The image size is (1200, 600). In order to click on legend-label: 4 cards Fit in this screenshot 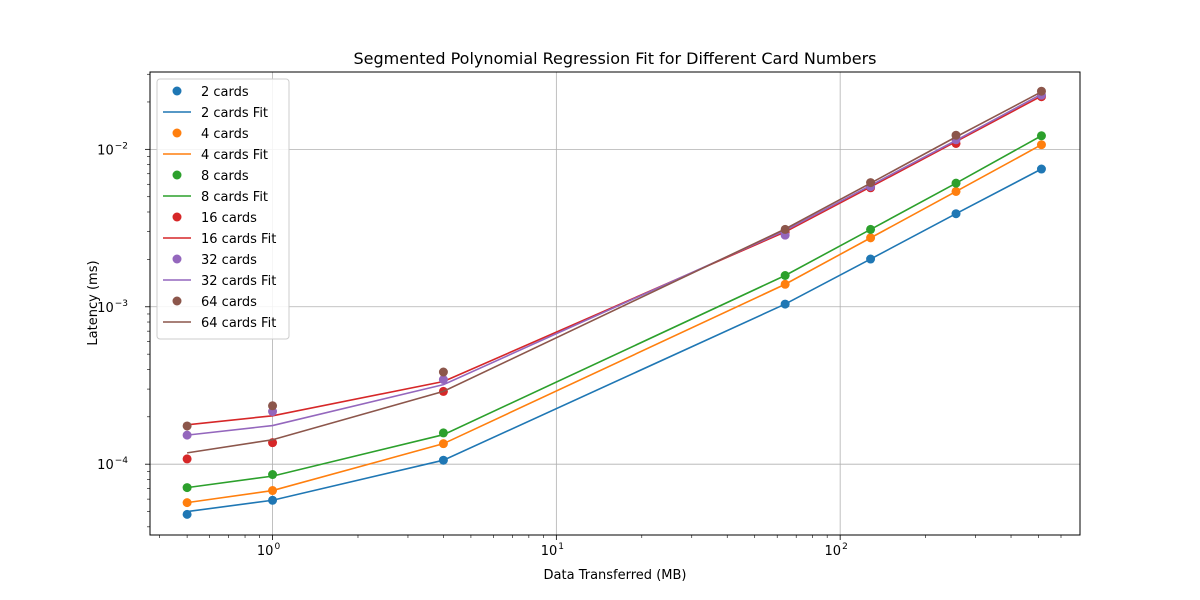, I will do `click(234, 155)`.